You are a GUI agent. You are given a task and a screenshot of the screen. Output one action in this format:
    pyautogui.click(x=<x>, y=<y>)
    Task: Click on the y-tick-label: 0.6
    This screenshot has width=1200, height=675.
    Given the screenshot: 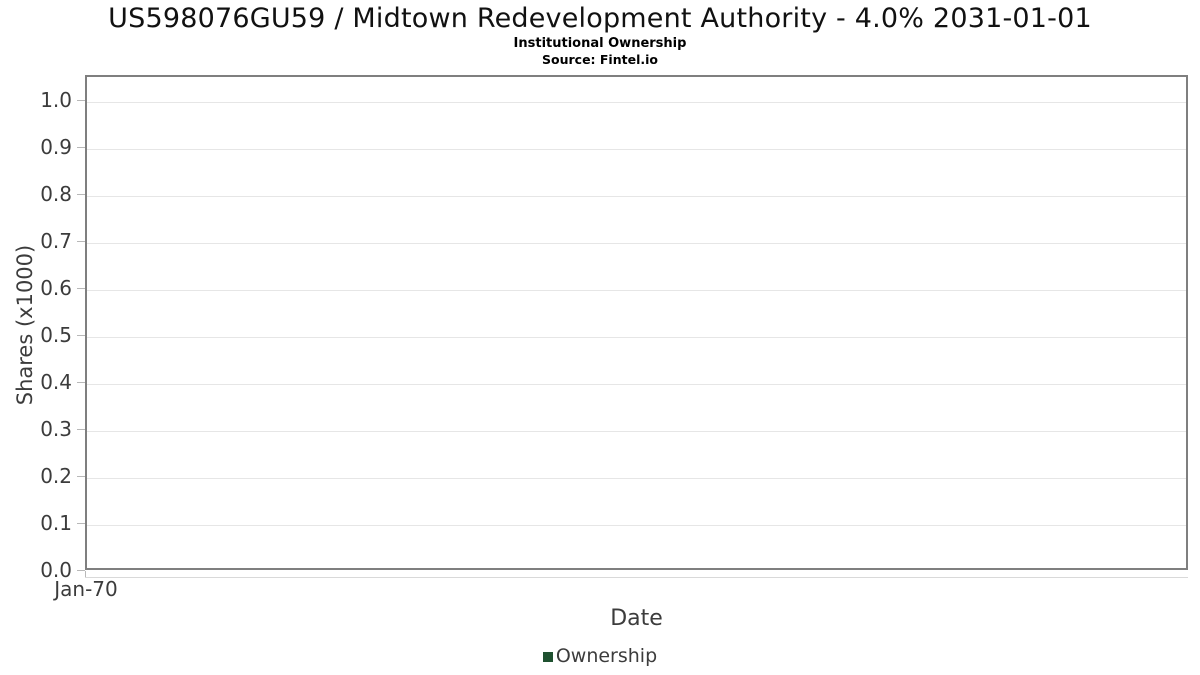 What is the action you would take?
    pyautogui.click(x=56, y=288)
    